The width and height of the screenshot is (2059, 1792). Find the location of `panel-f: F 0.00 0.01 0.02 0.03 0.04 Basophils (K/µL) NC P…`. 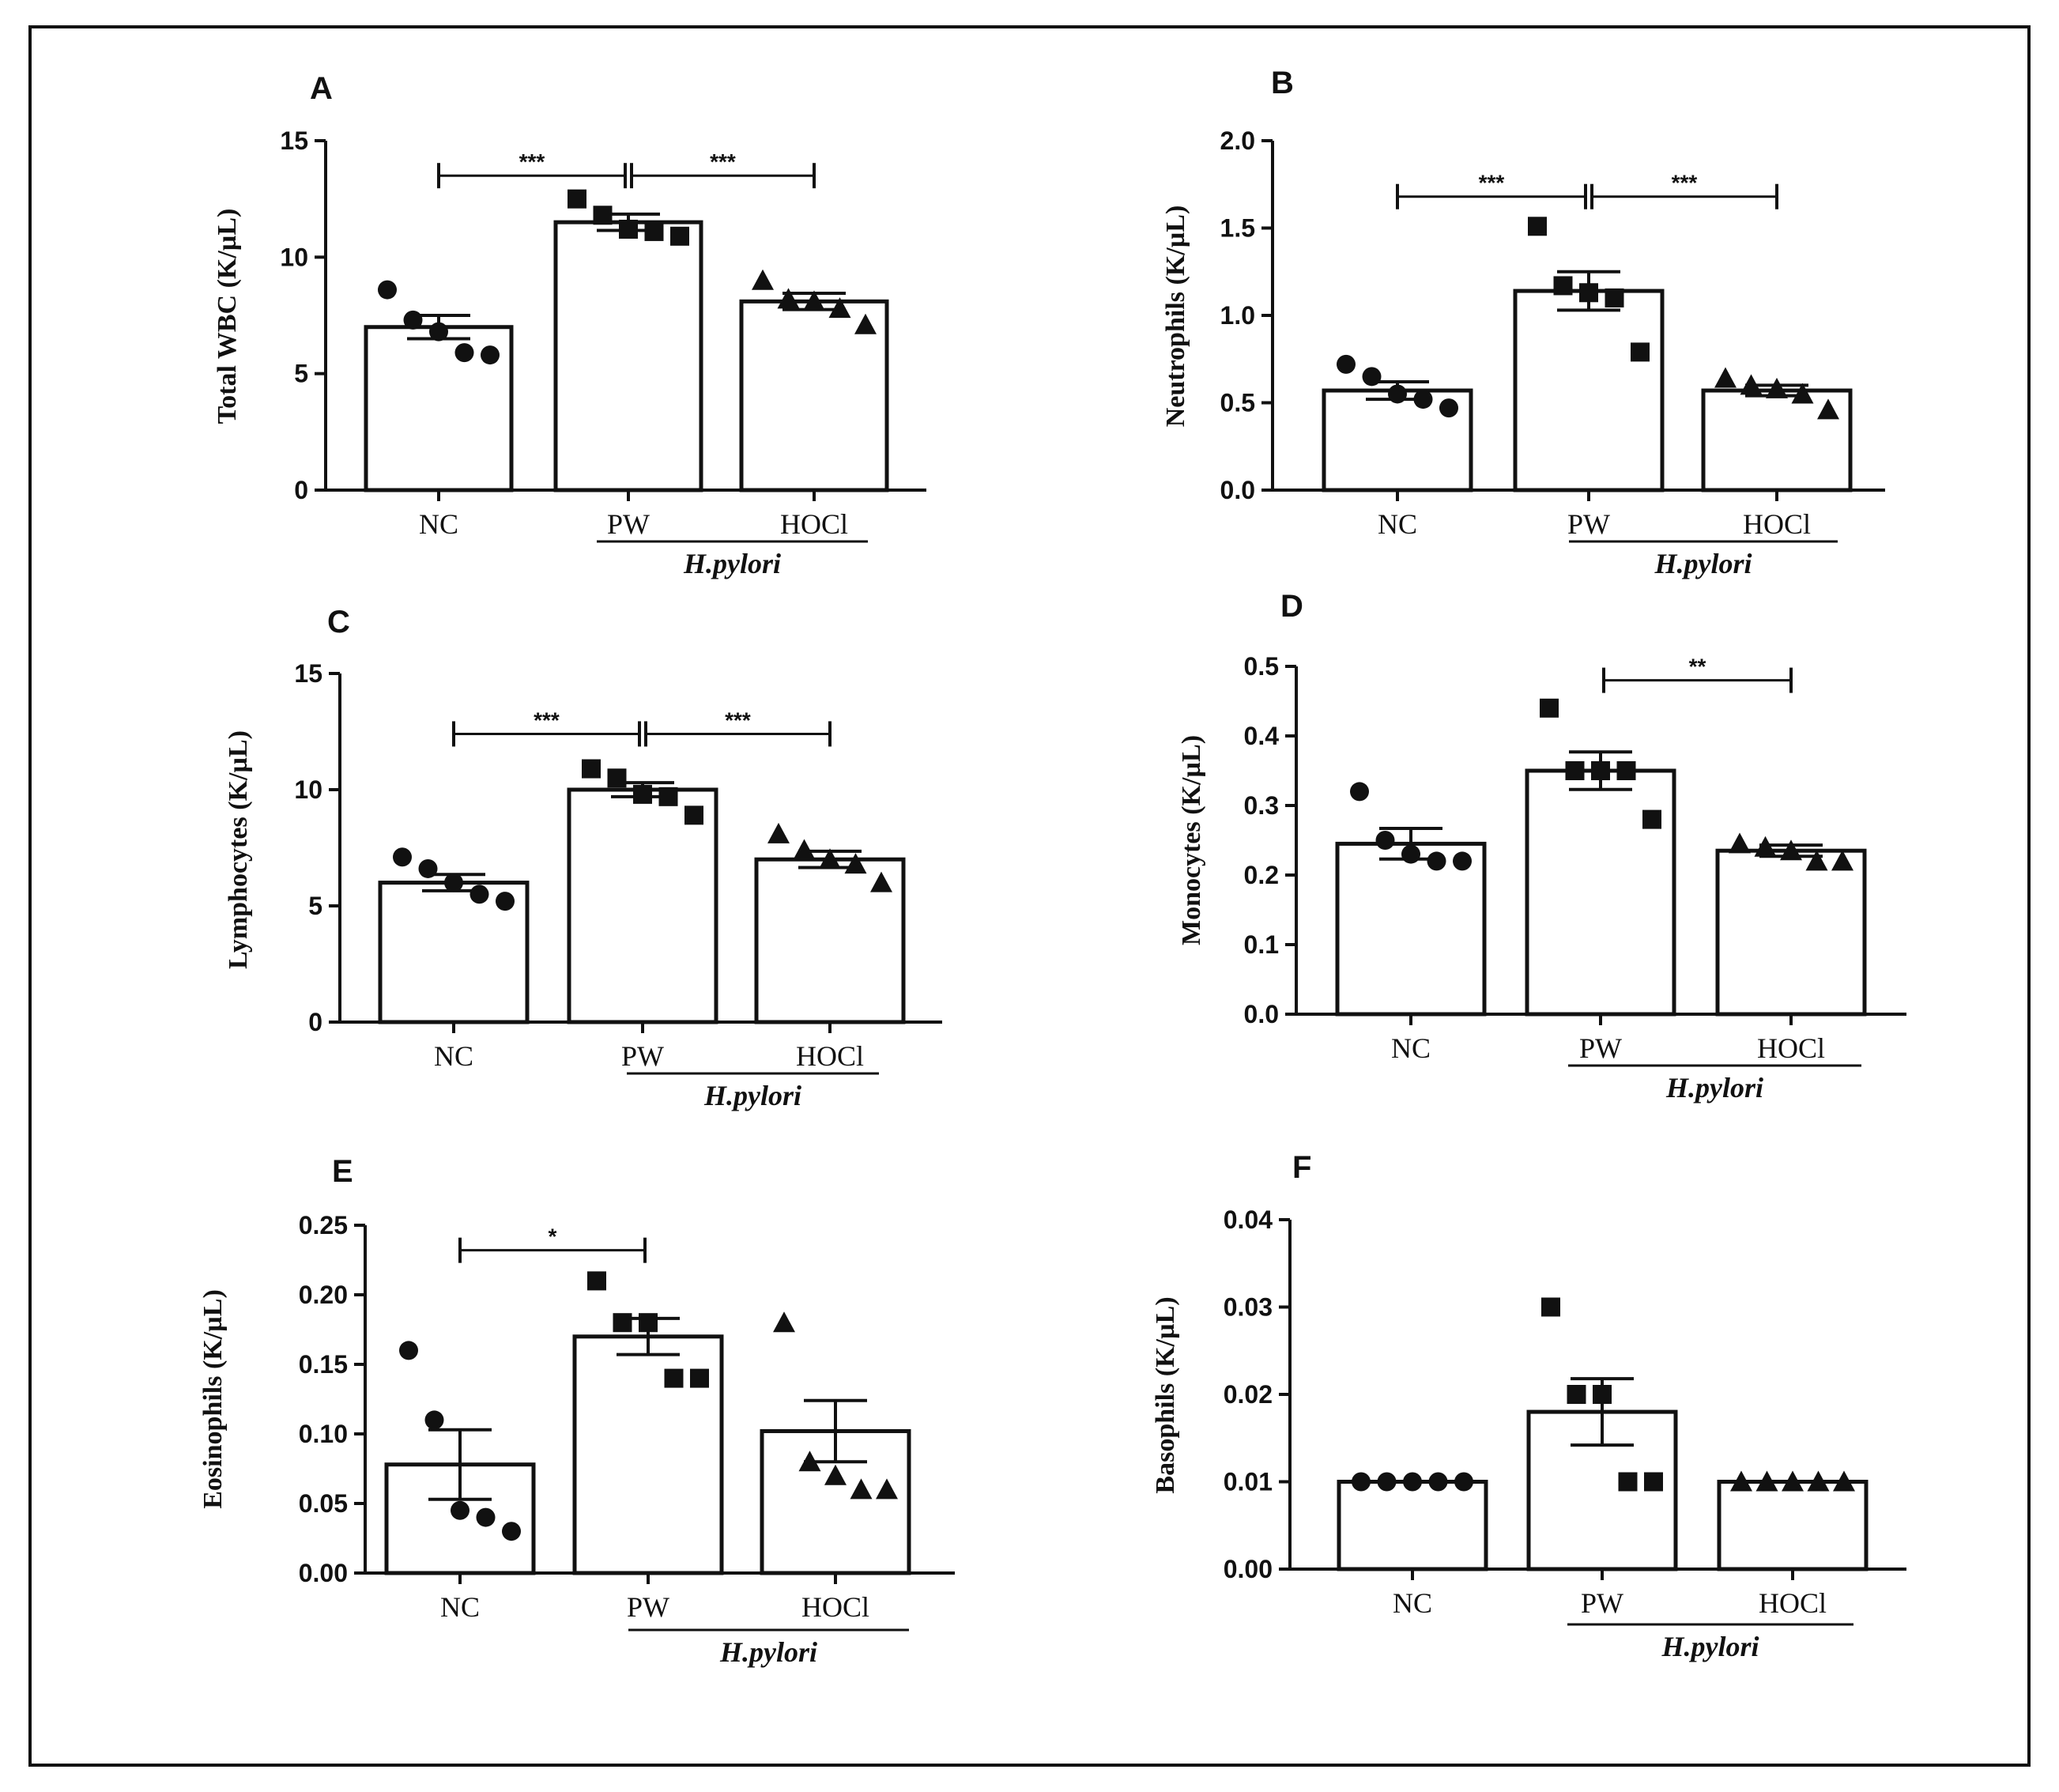

panel-f: F 0.00 0.01 0.02 0.03 0.04 Basophils (K/µL) NC P… is located at coordinates (1528, 1406).